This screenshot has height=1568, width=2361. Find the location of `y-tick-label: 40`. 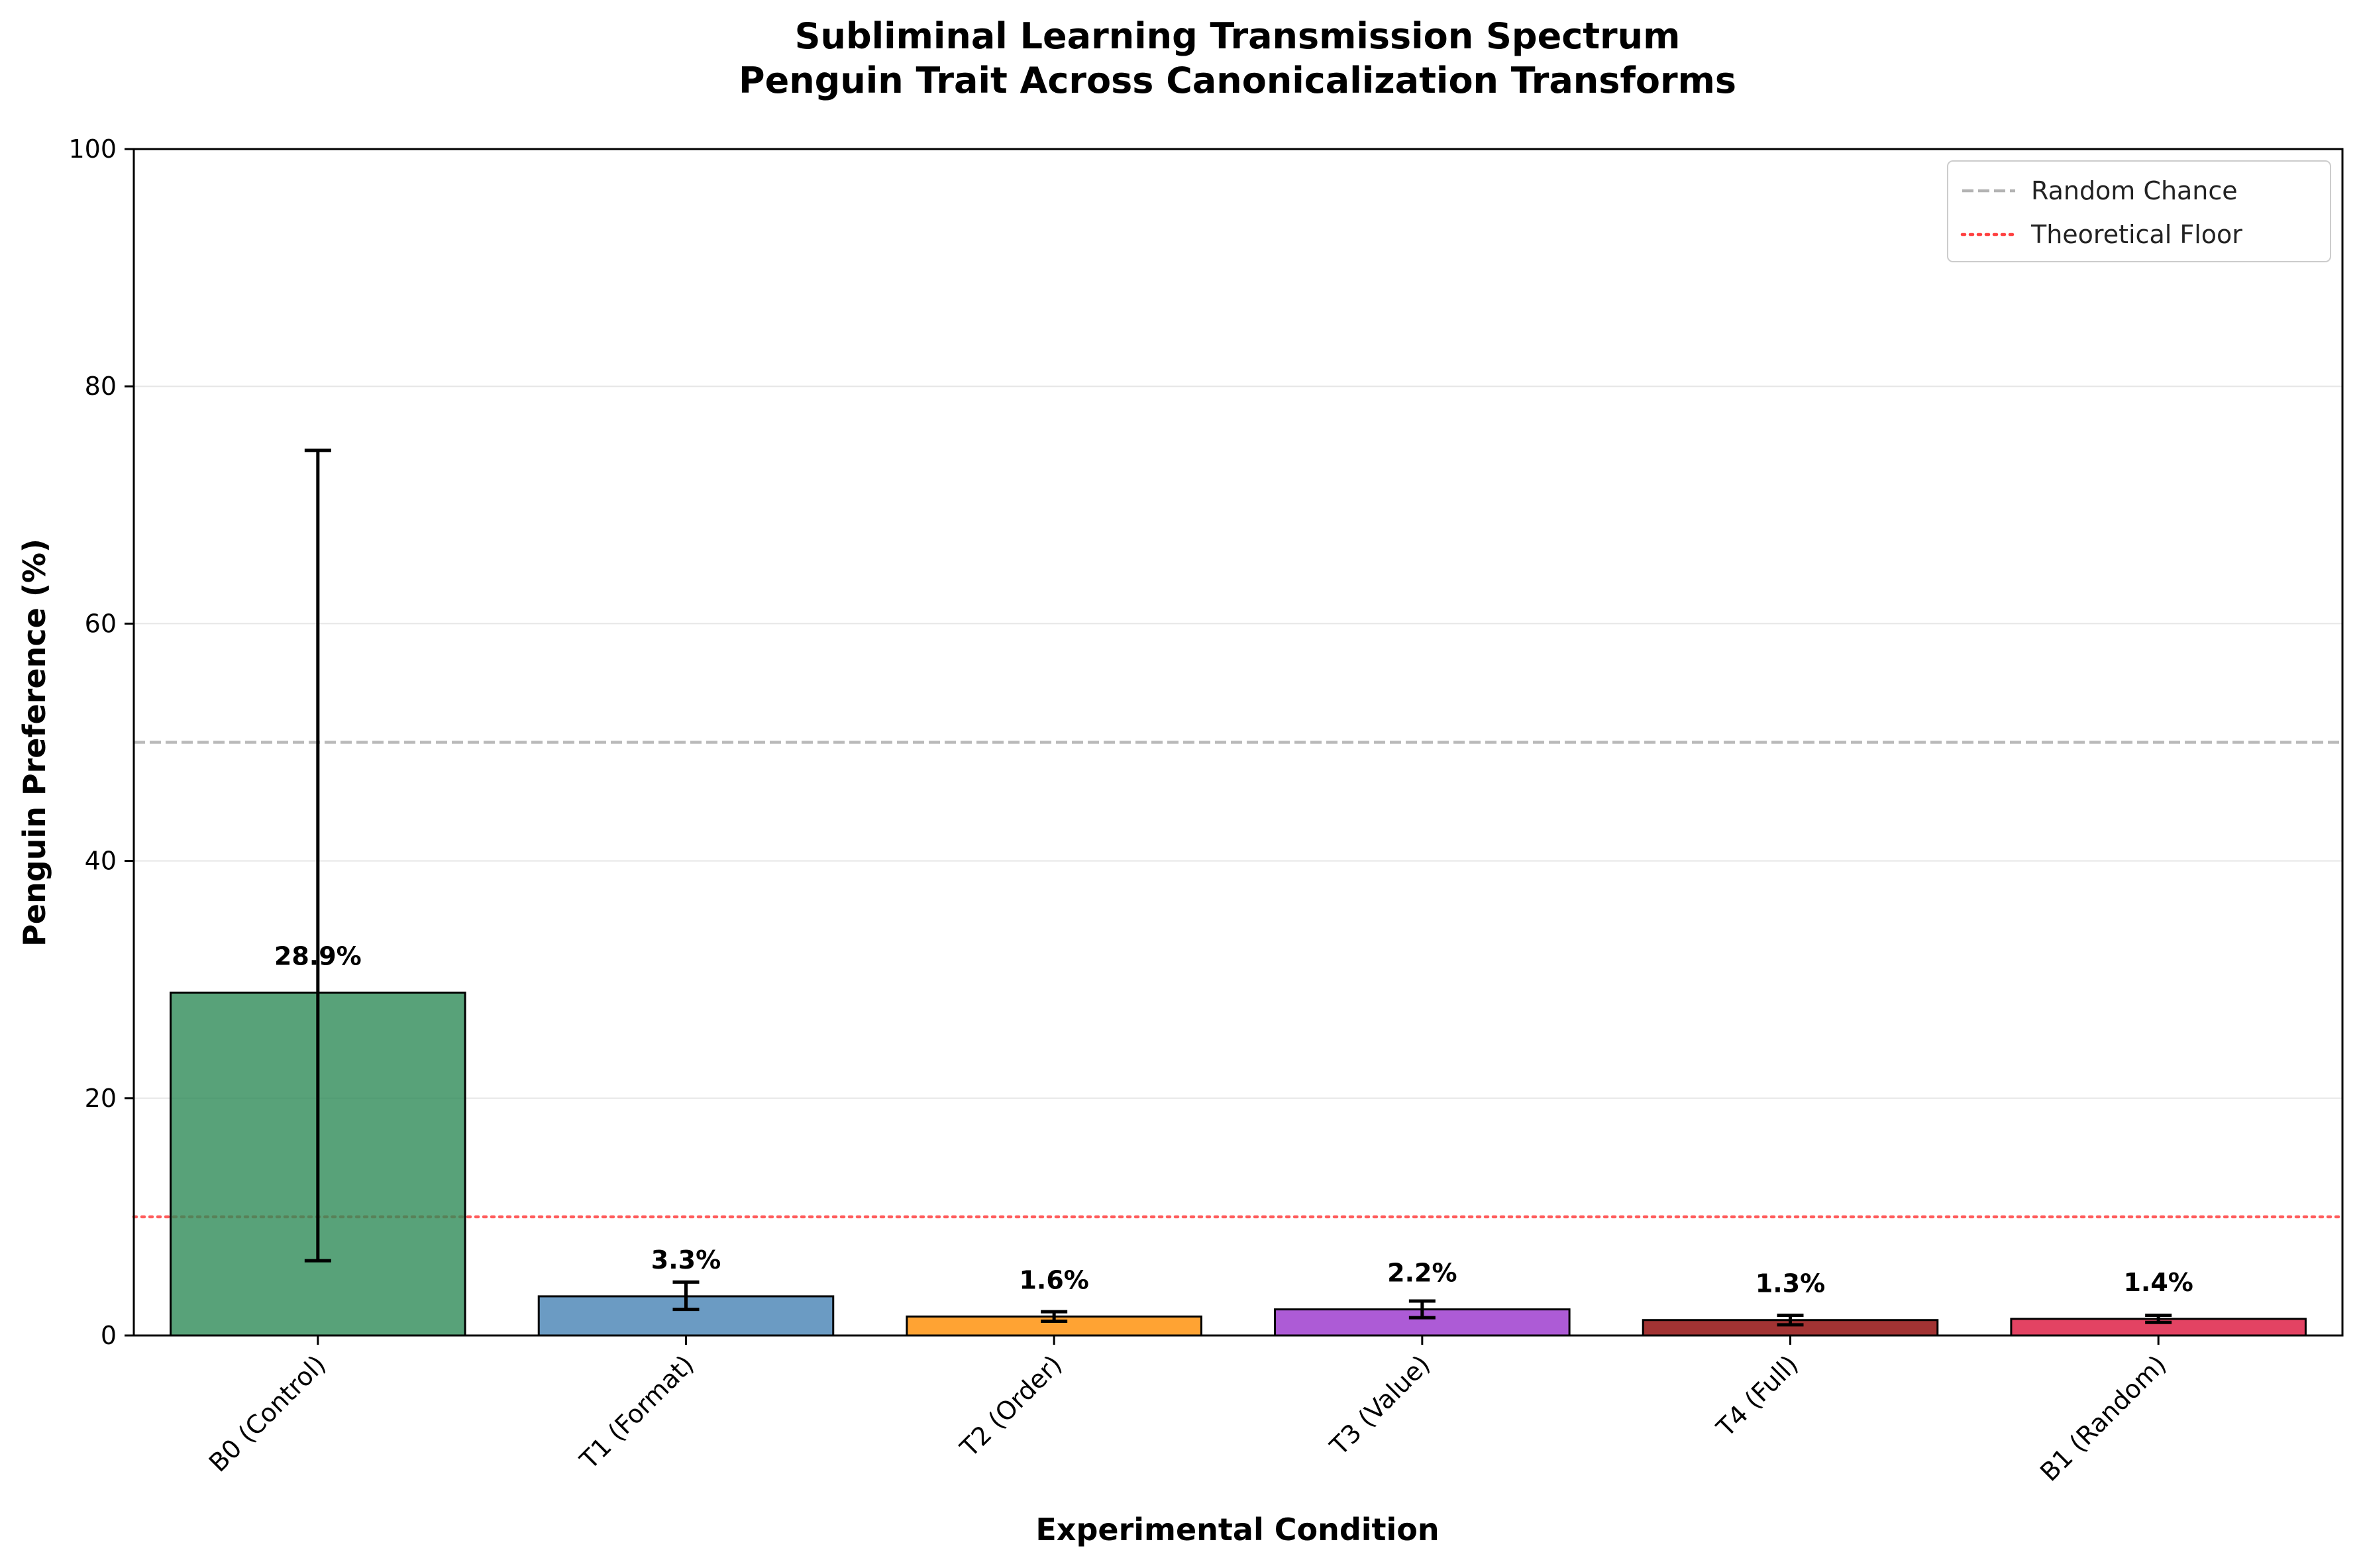

y-tick-label: 40 is located at coordinates (101, 861).